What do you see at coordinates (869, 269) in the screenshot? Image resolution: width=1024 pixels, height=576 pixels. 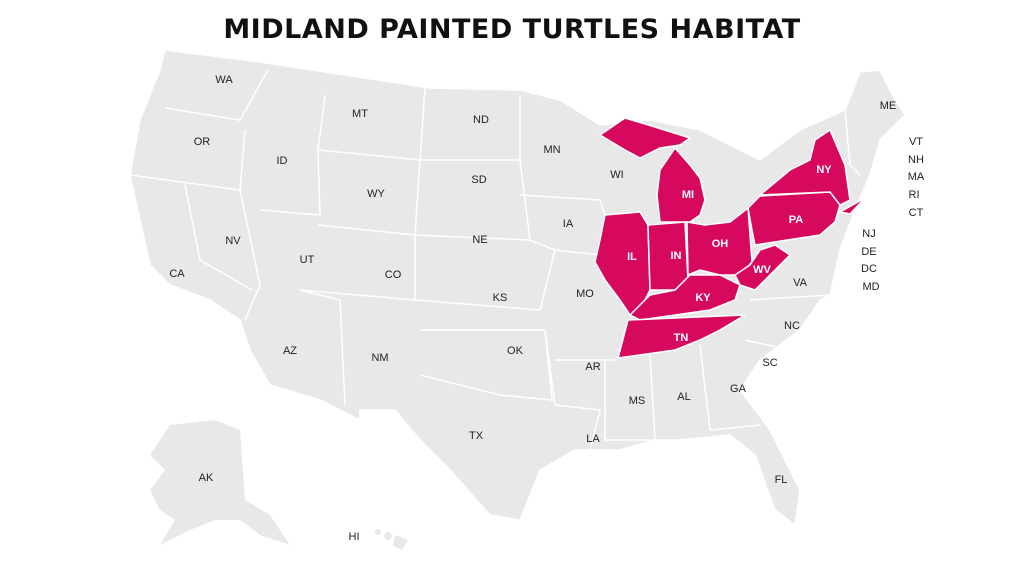 I see `state-label-dc: DC` at bounding box center [869, 269].